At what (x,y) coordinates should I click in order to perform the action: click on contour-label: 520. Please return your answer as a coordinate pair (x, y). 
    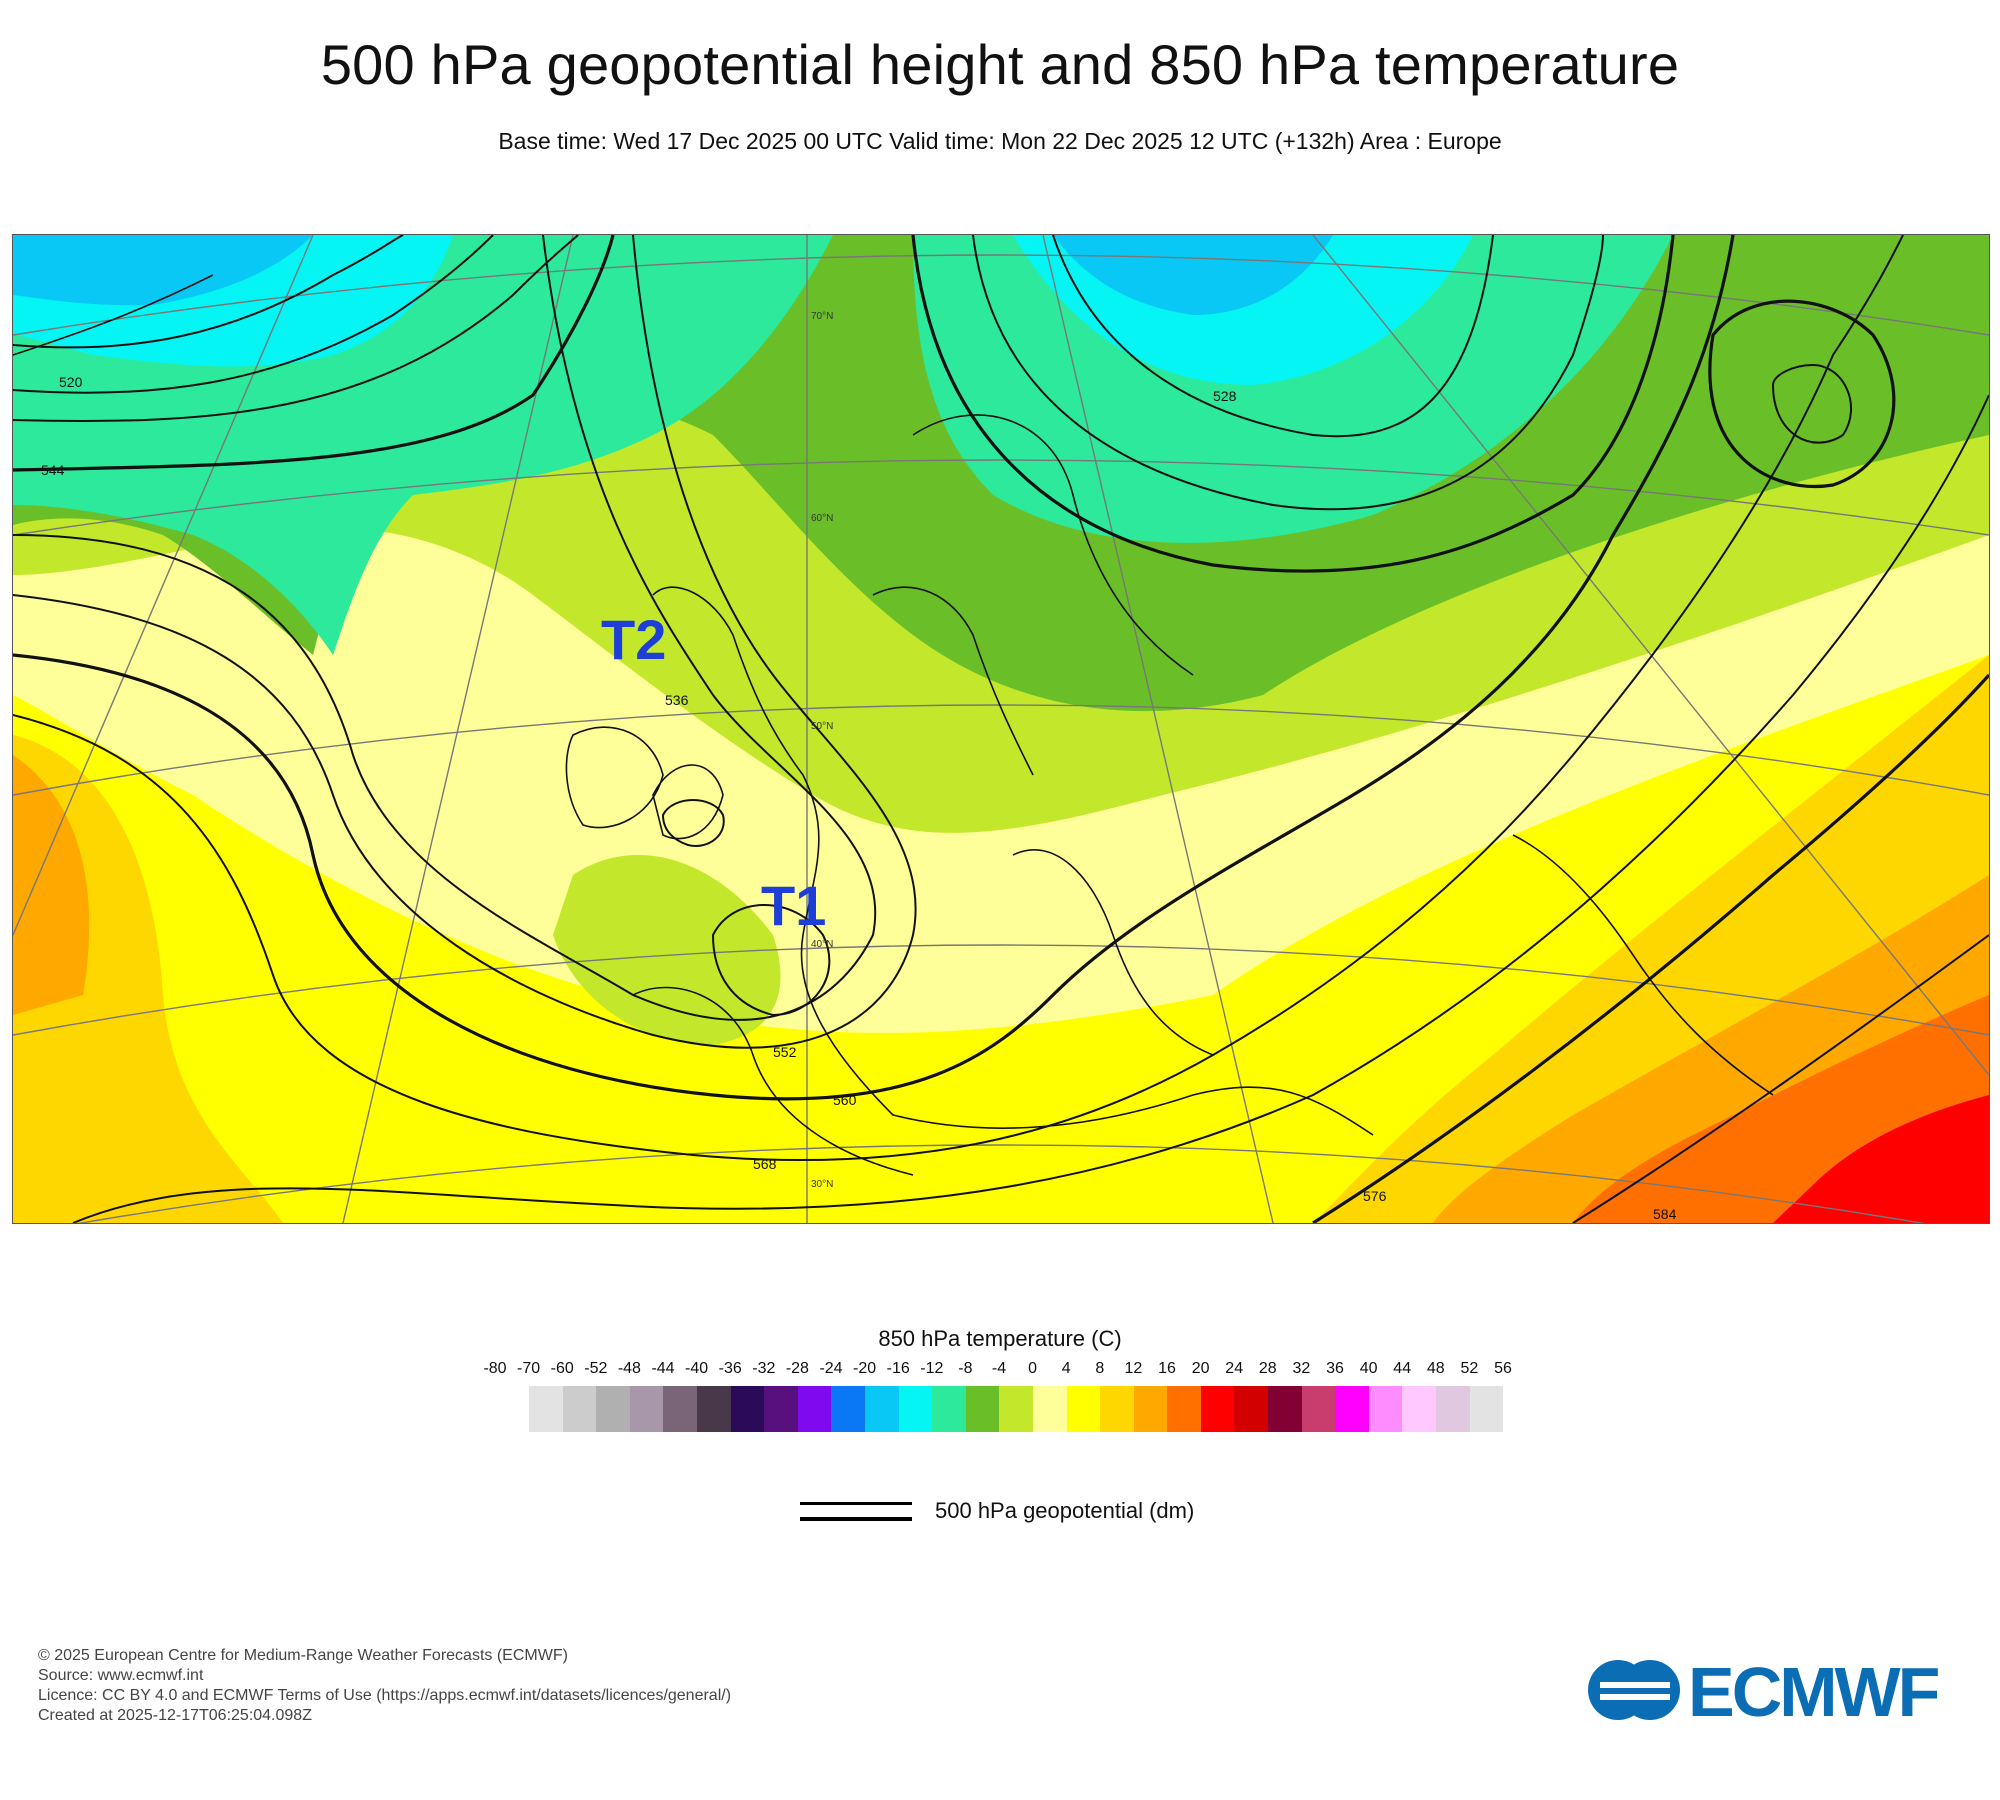
    Looking at the image, I should click on (71, 382).